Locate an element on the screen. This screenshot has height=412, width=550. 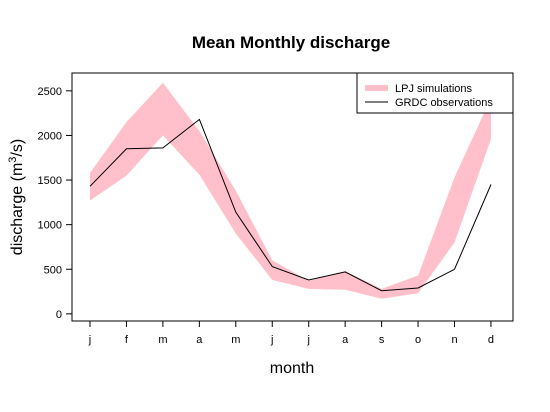
x-tick-label: o is located at coordinates (418, 340).